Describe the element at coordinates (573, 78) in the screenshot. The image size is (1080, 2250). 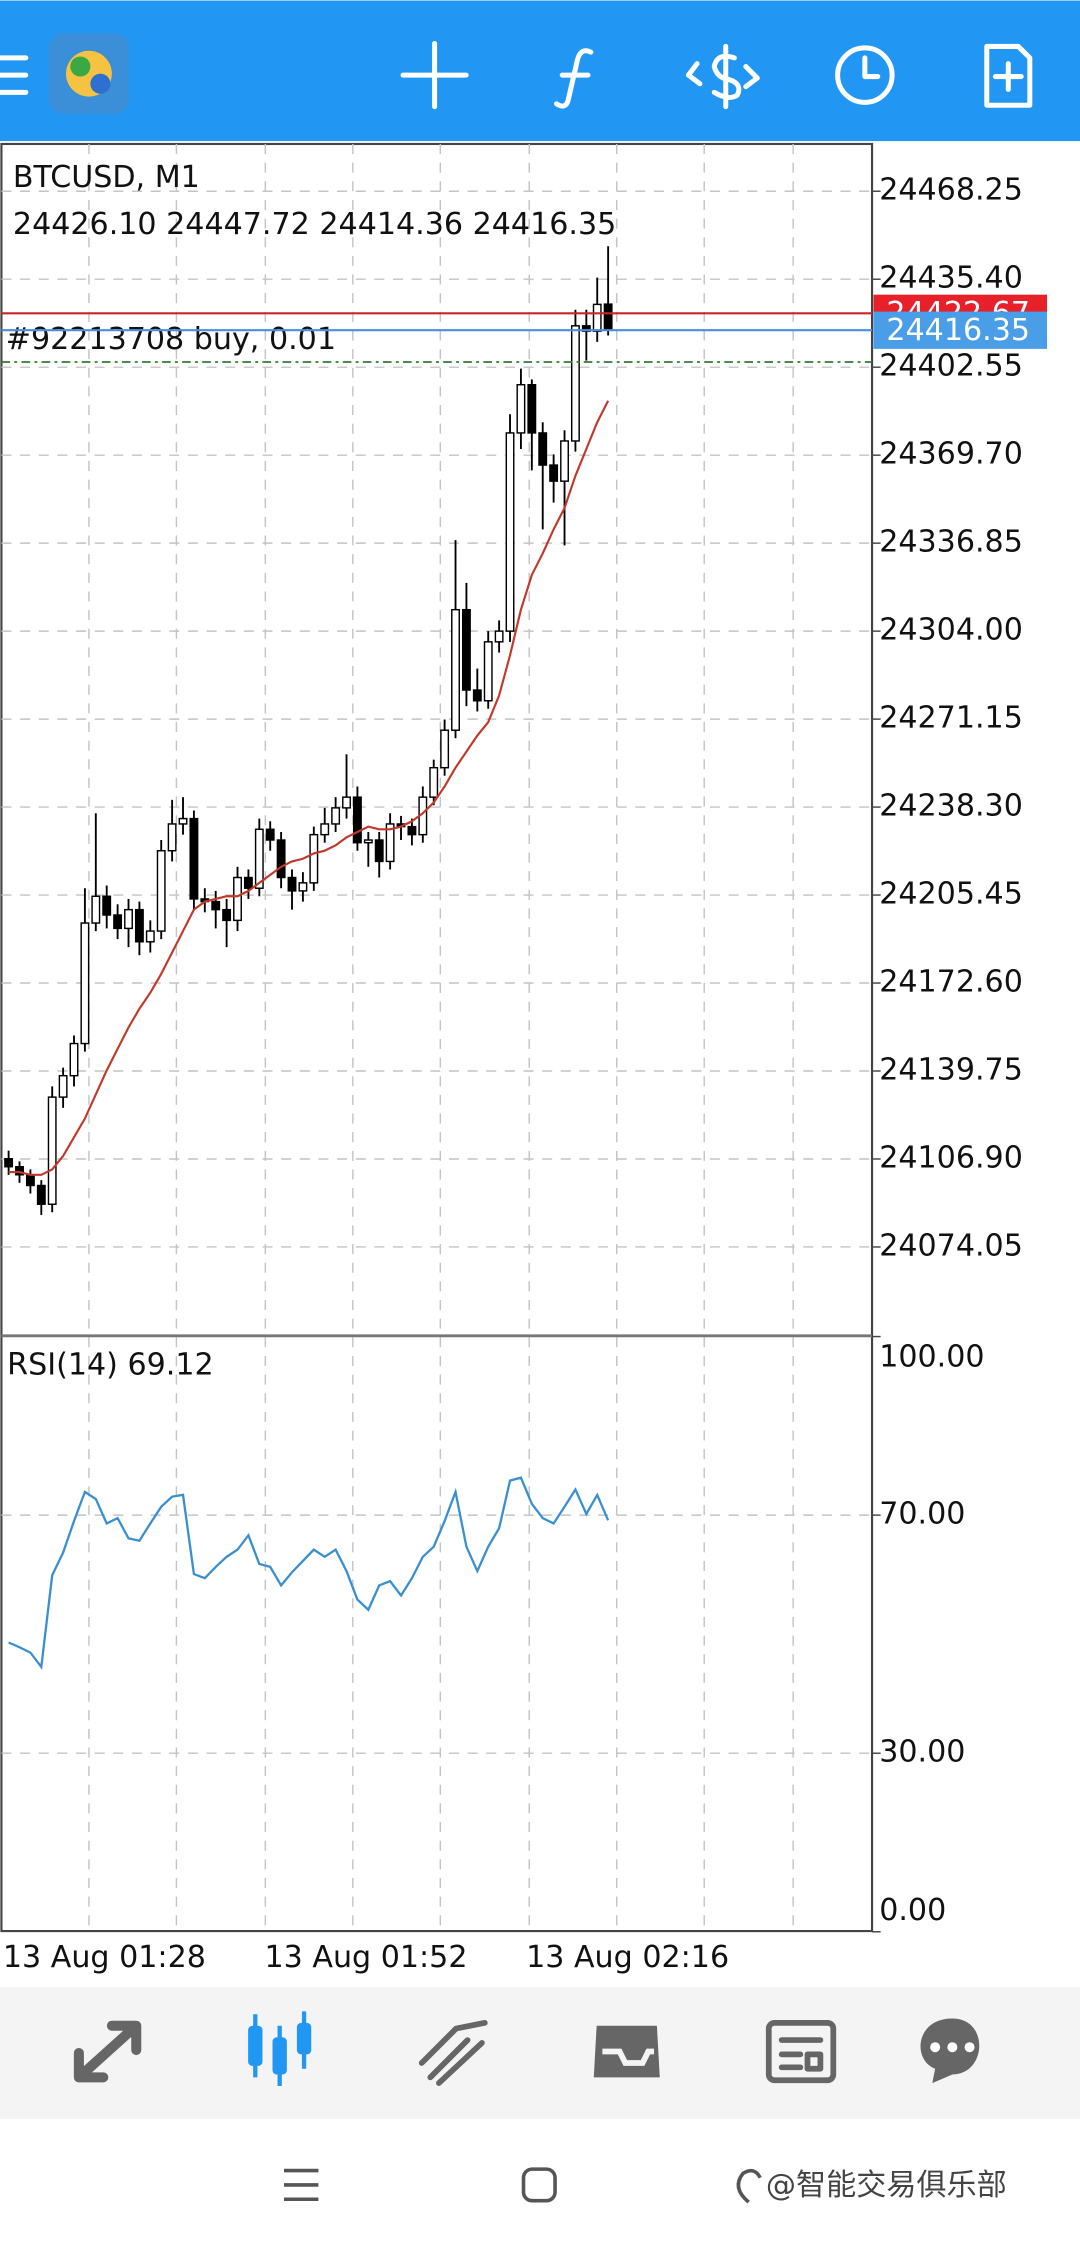
I see `indicators-button` at that location.